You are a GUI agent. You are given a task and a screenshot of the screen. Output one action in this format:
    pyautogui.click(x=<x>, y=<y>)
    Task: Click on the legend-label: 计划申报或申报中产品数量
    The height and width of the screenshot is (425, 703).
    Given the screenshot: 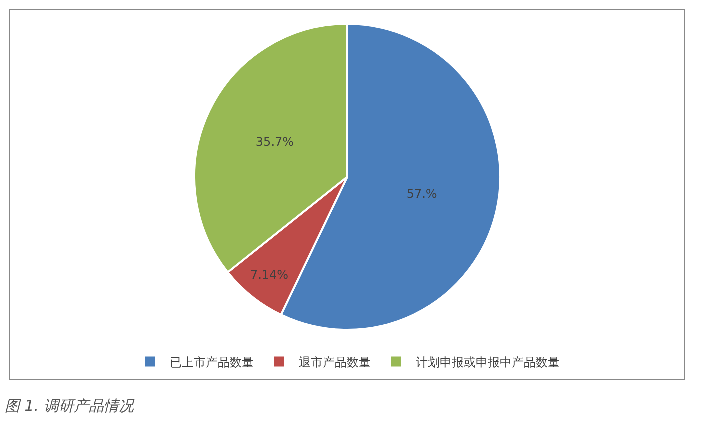 What is the action you would take?
    pyautogui.click(x=488, y=362)
    